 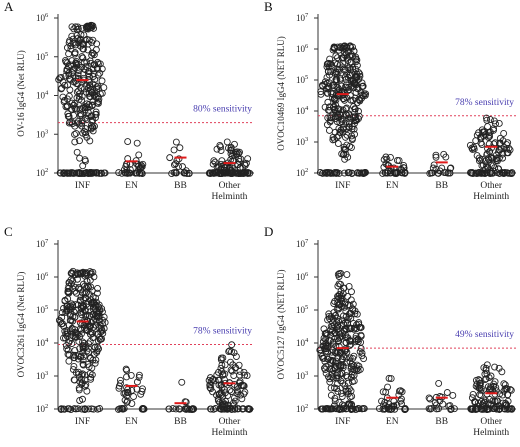 What do you see at coordinates (42, 276) in the screenshot?
I see `y-tick-label: 106` at bounding box center [42, 276].